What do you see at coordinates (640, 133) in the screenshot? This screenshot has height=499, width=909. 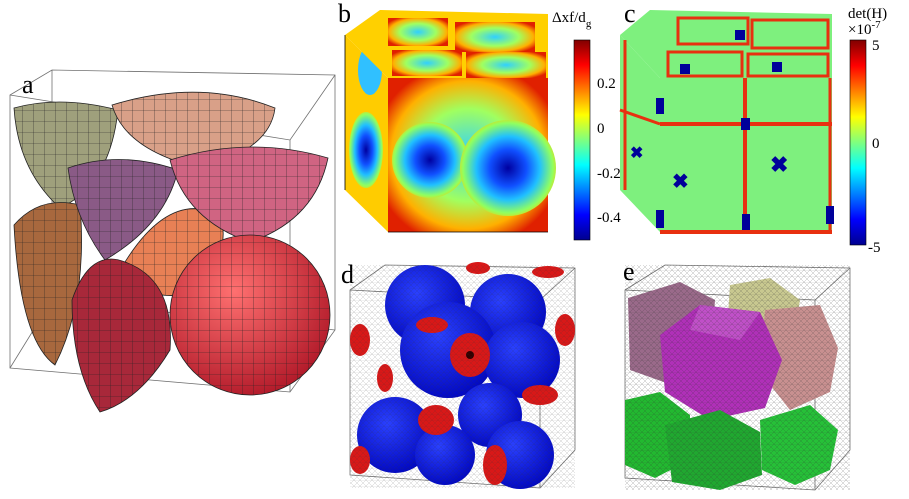 I see `cube-c-left-face` at bounding box center [640, 133].